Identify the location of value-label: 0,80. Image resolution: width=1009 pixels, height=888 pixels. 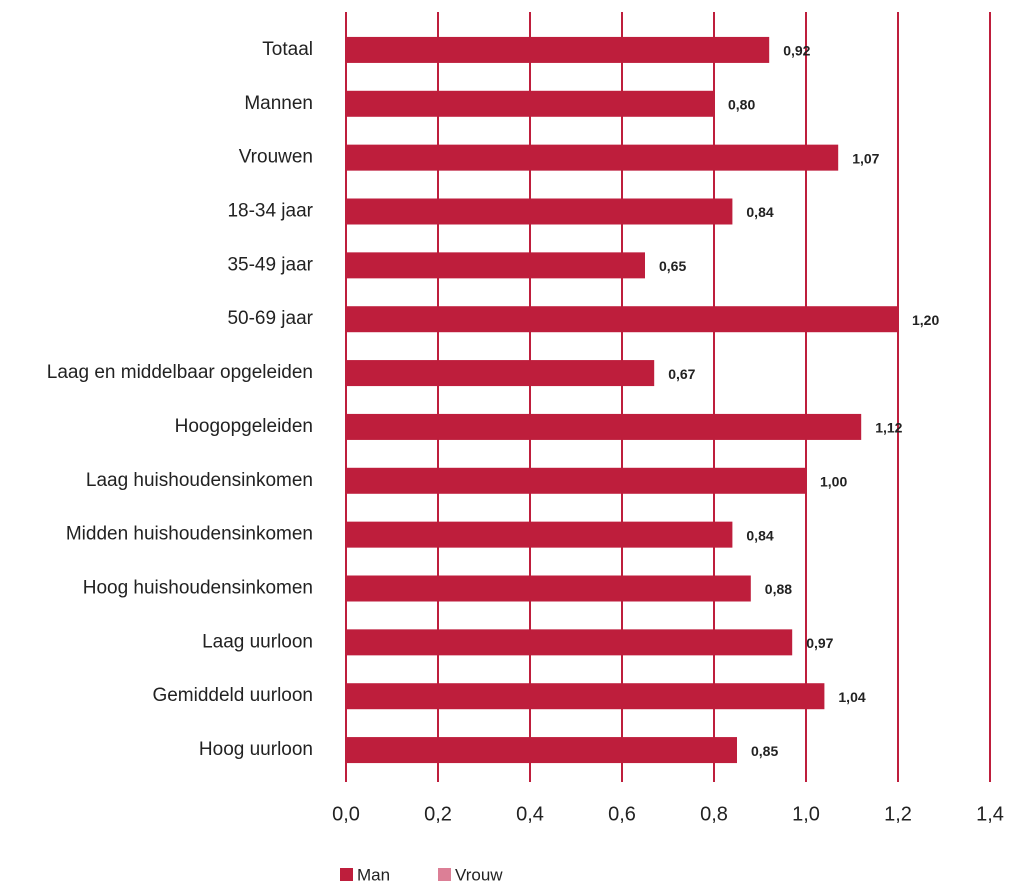
(741, 104).